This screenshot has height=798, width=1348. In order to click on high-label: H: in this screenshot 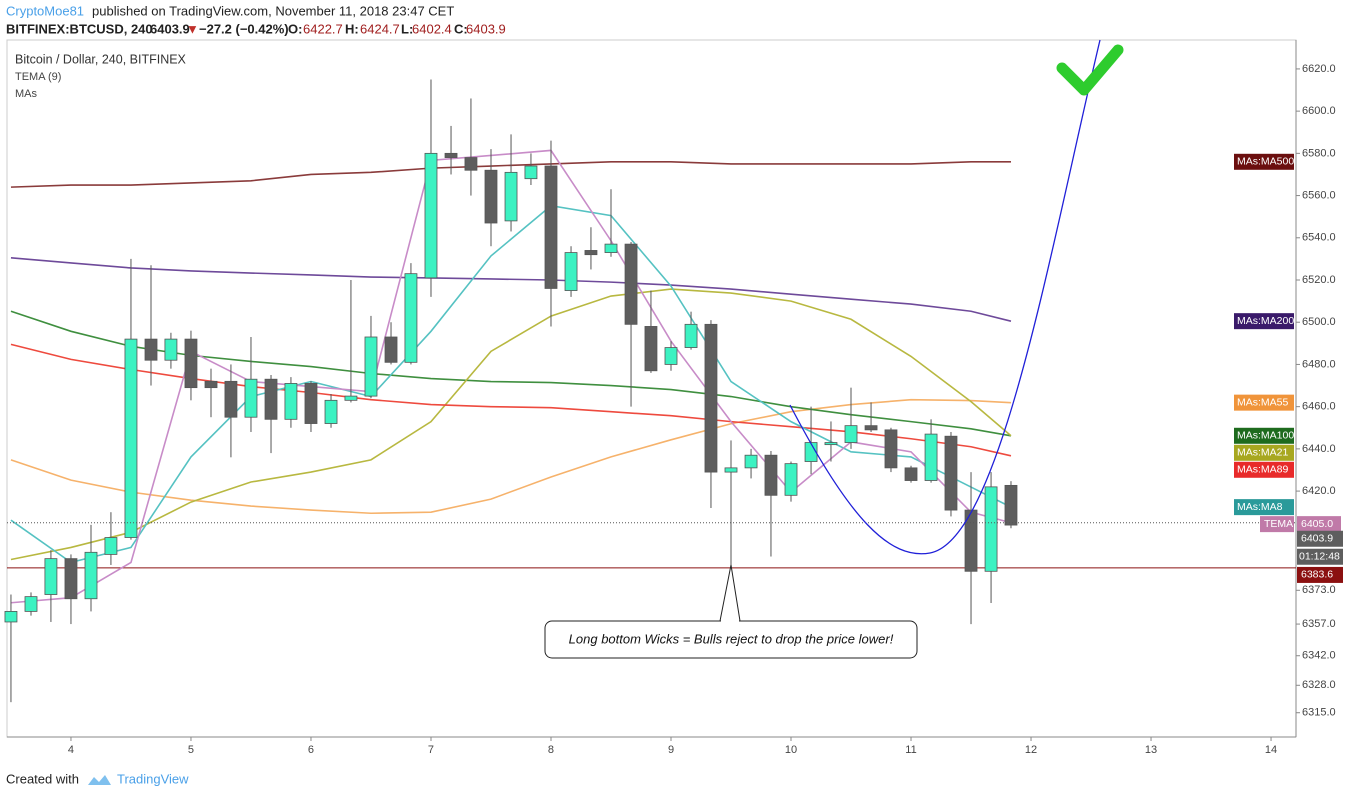, I will do `click(352, 28)`.